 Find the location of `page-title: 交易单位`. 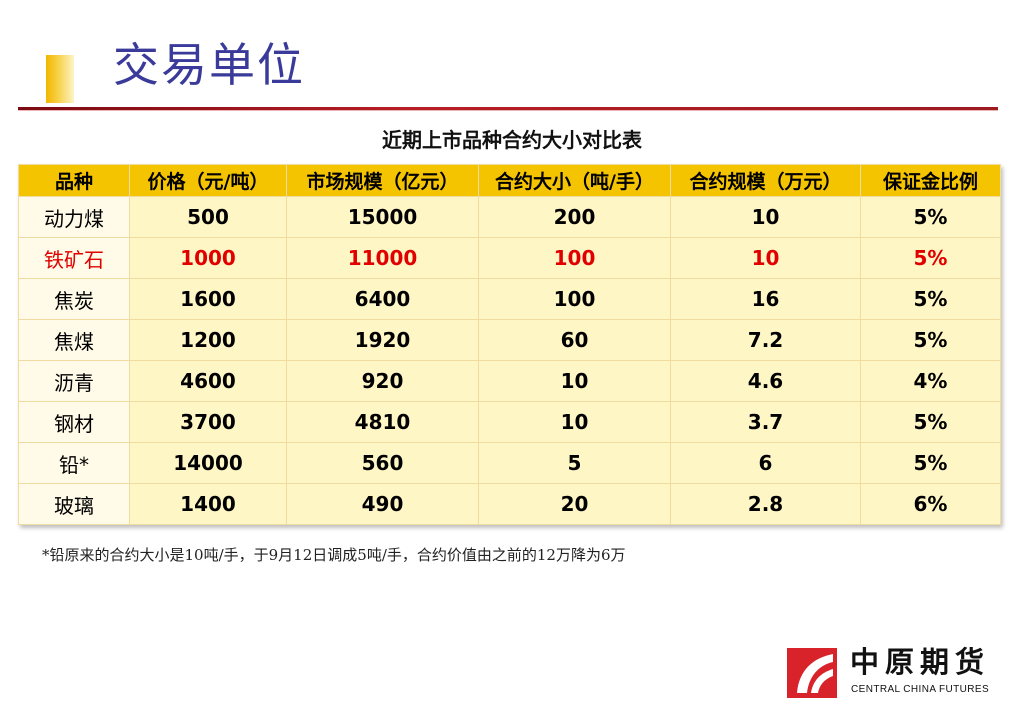

page-title: 交易单位 is located at coordinates (209, 65).